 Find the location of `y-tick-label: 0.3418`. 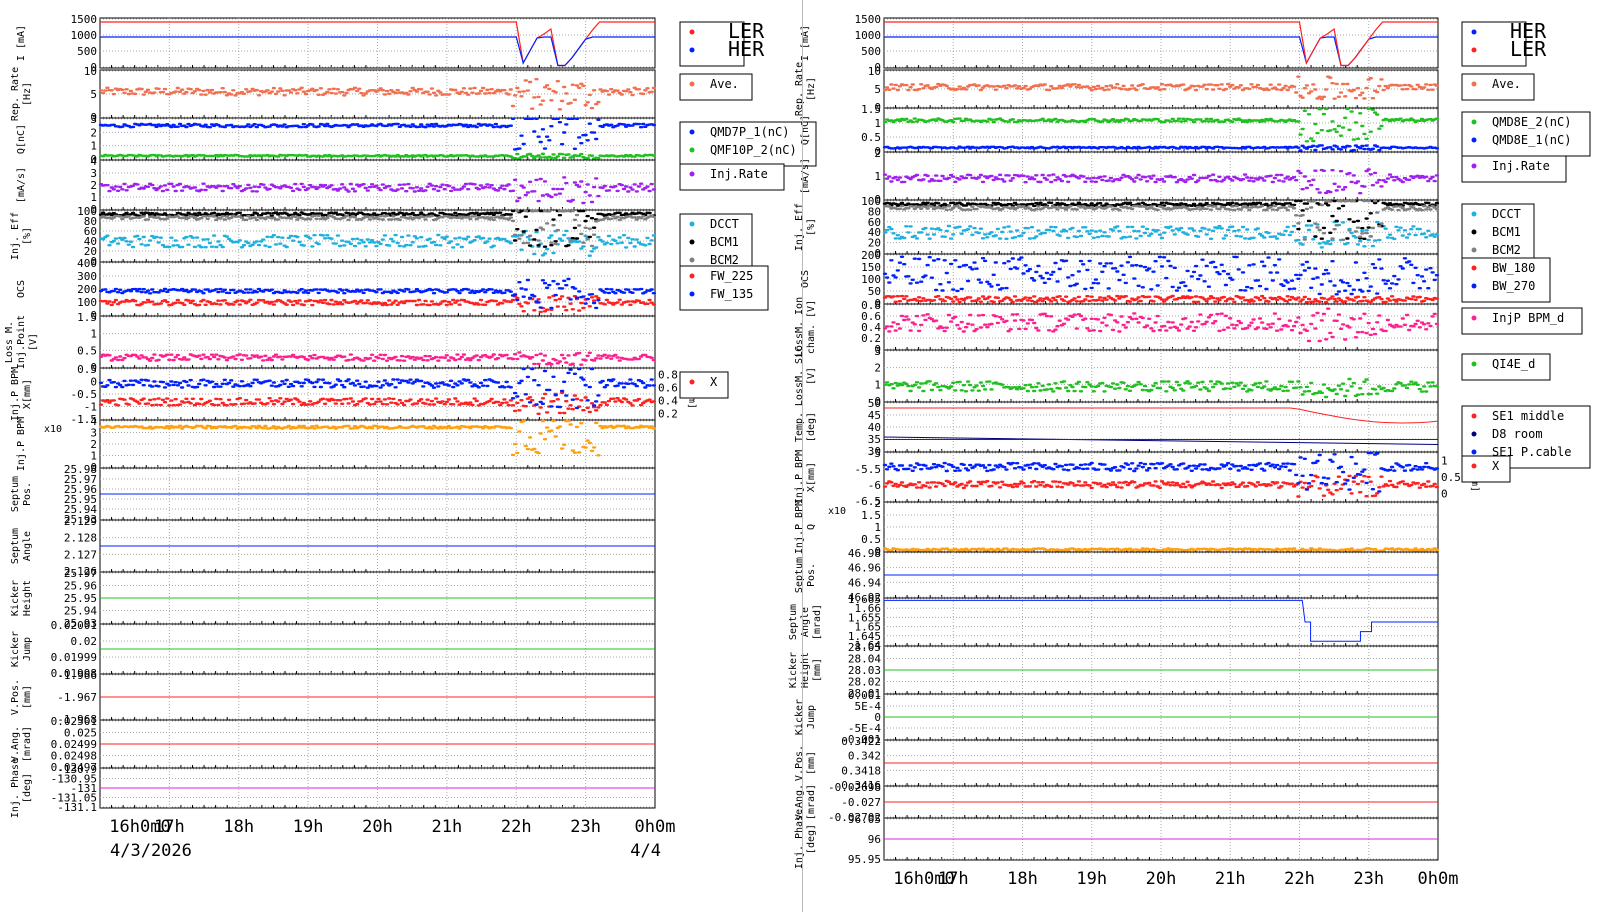

y-tick-label: 0.3418 is located at coordinates (861, 770).